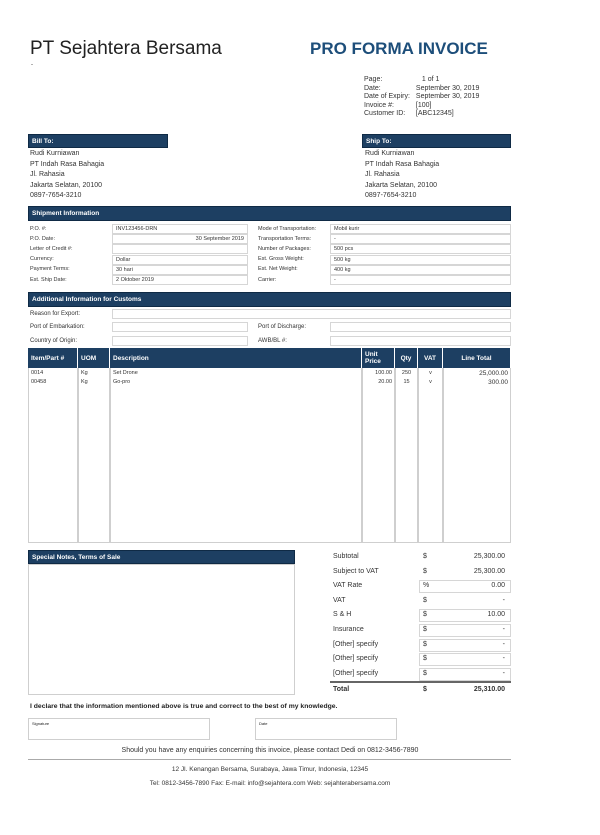 The width and height of the screenshot is (600, 835). What do you see at coordinates (84, 373) in the screenshot?
I see `items-cell: Kg` at bounding box center [84, 373].